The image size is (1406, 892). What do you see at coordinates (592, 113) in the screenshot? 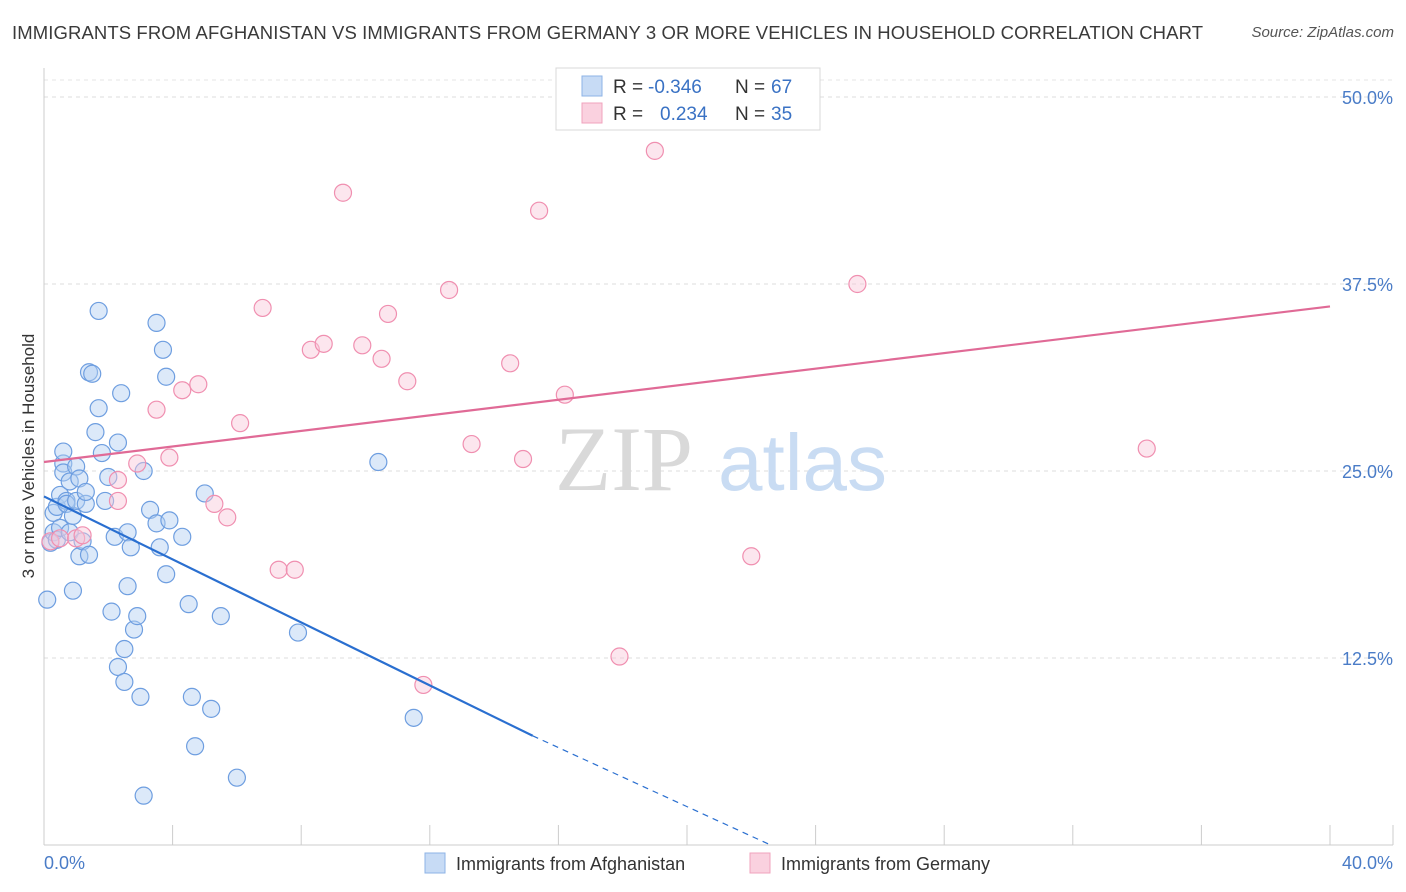
I see `legend-swatch-germany` at bounding box center [592, 113].